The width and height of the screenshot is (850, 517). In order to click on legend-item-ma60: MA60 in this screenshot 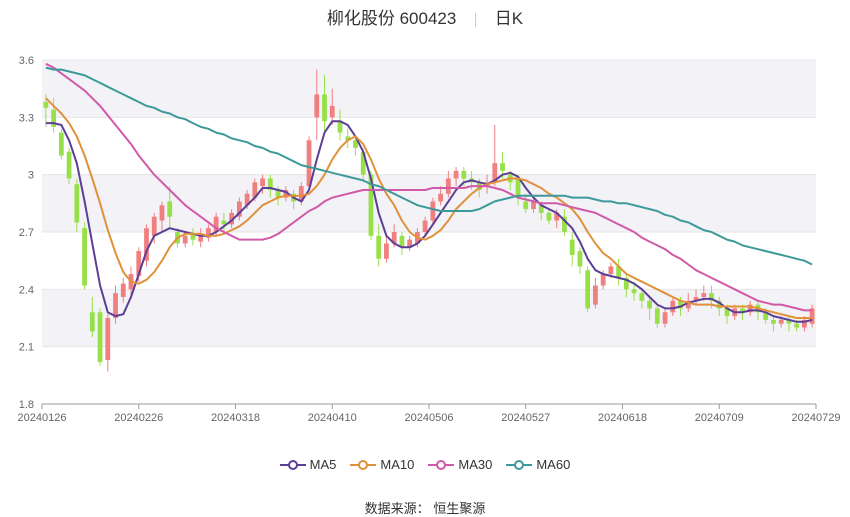, I will do `click(538, 464)`.